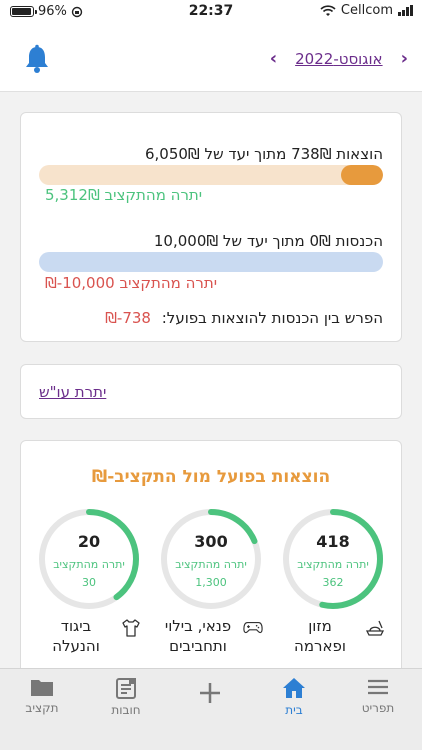  I want to click on income-progress-bar, so click(211, 262).